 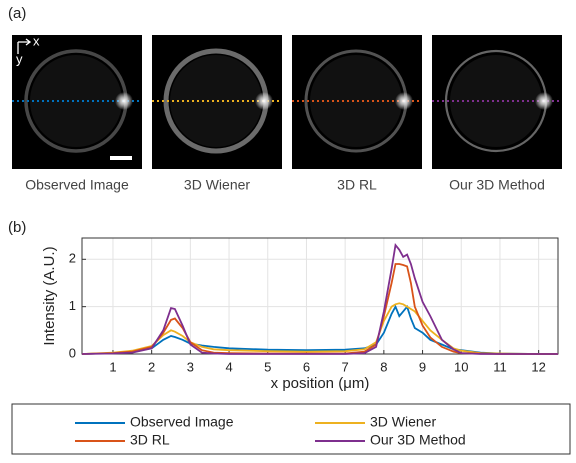 What do you see at coordinates (319, 329) in the screenshot?
I see `series-line` at bounding box center [319, 329].